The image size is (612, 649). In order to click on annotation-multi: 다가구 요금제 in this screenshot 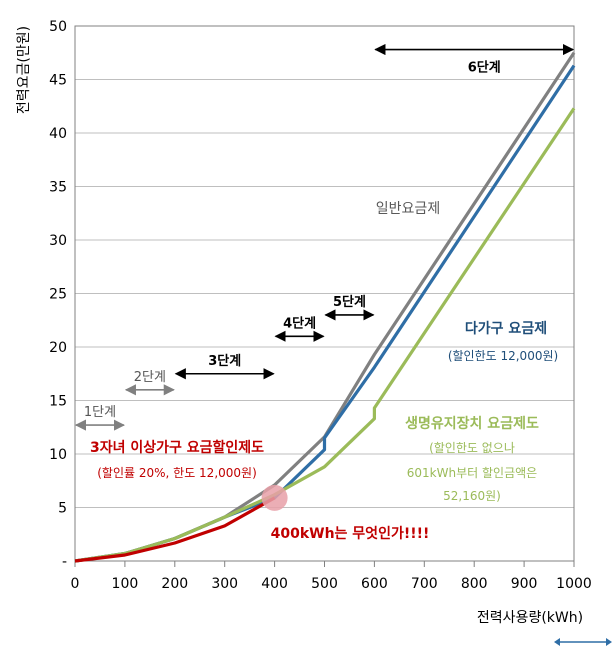, I will do `click(506, 329)`.